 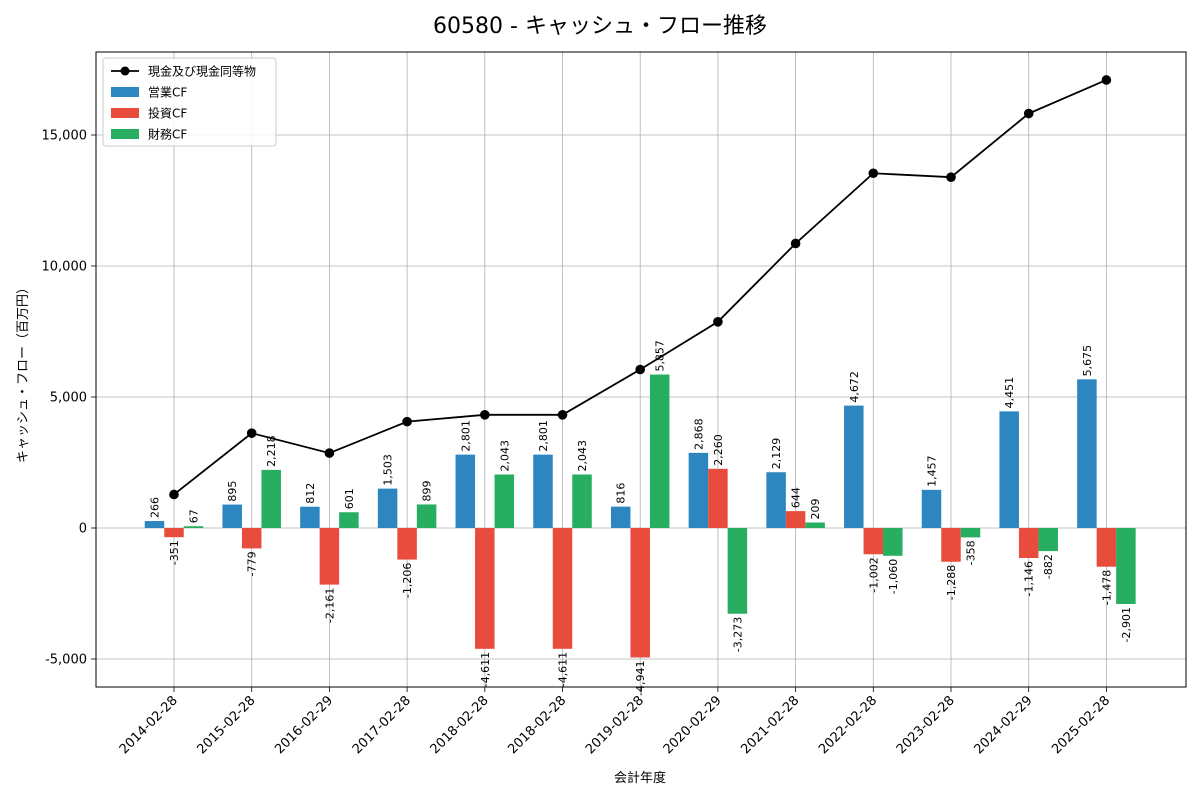 I want to click on bar-data-label: -351, so click(x=174, y=552).